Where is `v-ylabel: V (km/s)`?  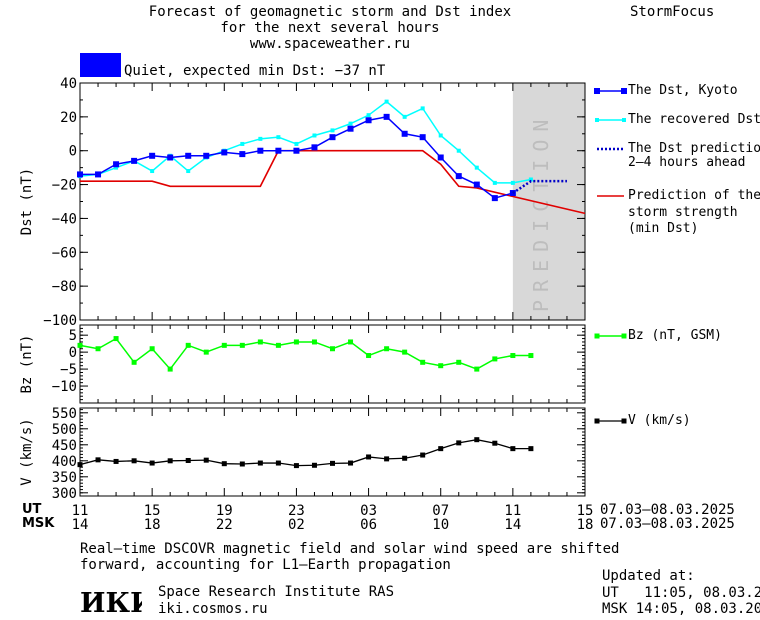
v-ylabel: V (km/s) is located at coordinates (27, 451).